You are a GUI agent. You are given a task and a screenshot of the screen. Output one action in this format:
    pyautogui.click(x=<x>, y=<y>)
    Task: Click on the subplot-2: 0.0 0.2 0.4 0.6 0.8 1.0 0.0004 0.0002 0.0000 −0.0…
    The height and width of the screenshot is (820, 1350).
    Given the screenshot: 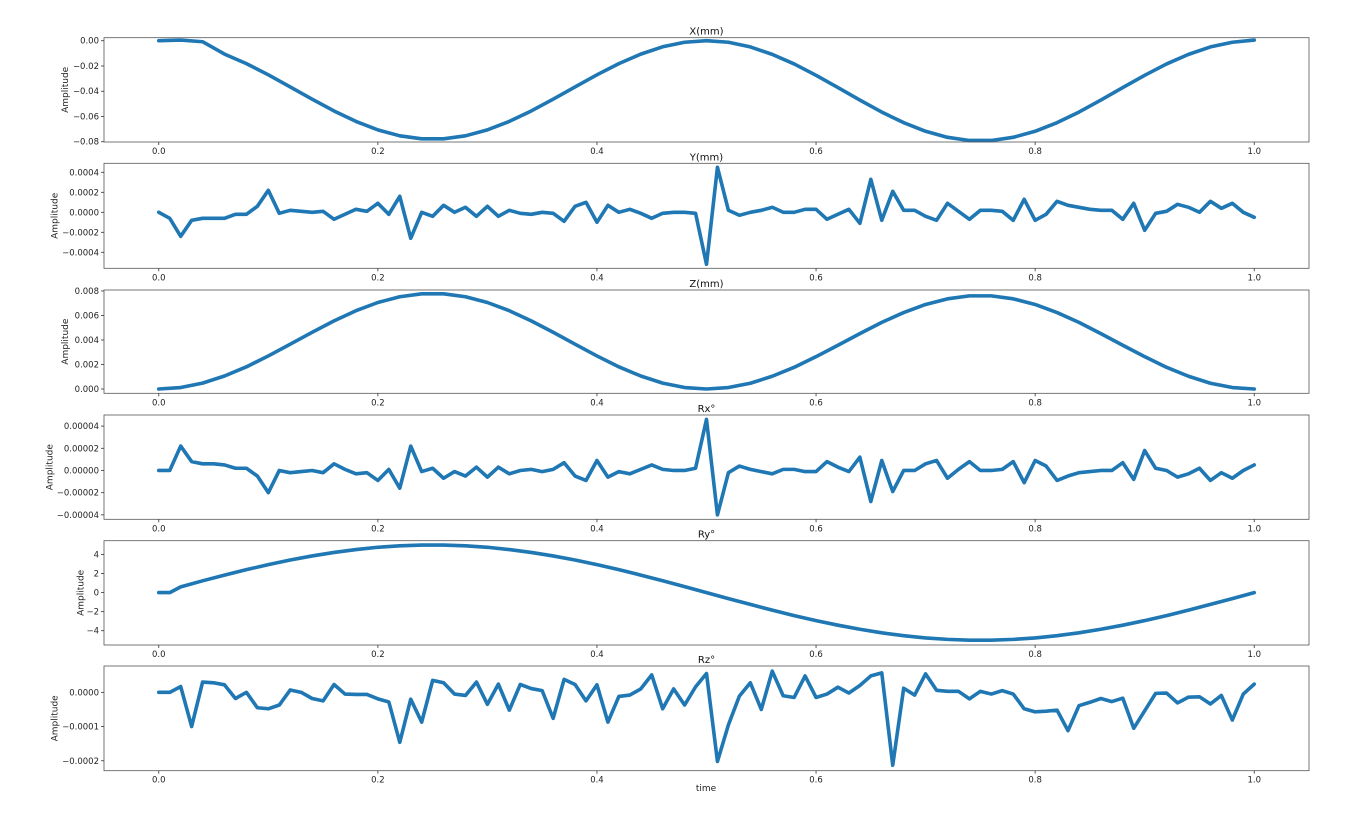 What is the action you would take?
    pyautogui.click(x=680, y=217)
    